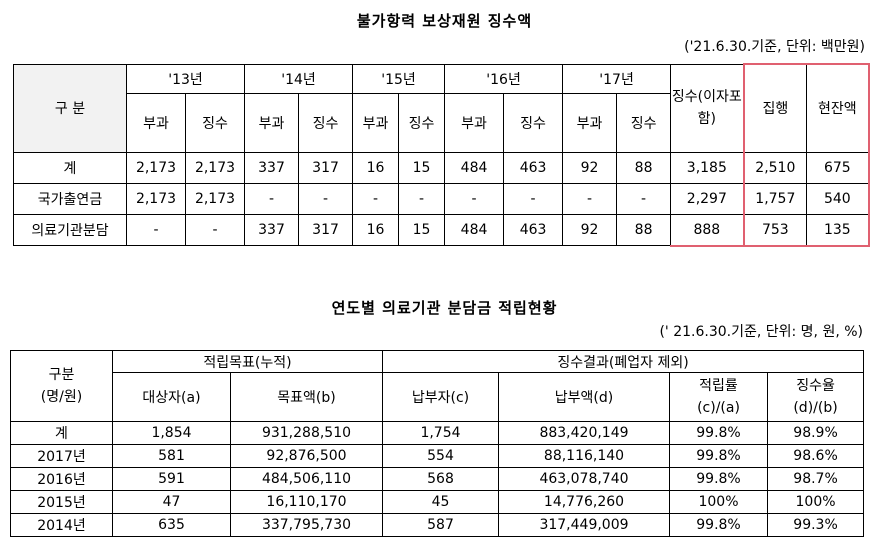 This screenshot has width=889, height=559. What do you see at coordinates (707, 198) in the screenshot?
I see `cell: 2,297` at bounding box center [707, 198].